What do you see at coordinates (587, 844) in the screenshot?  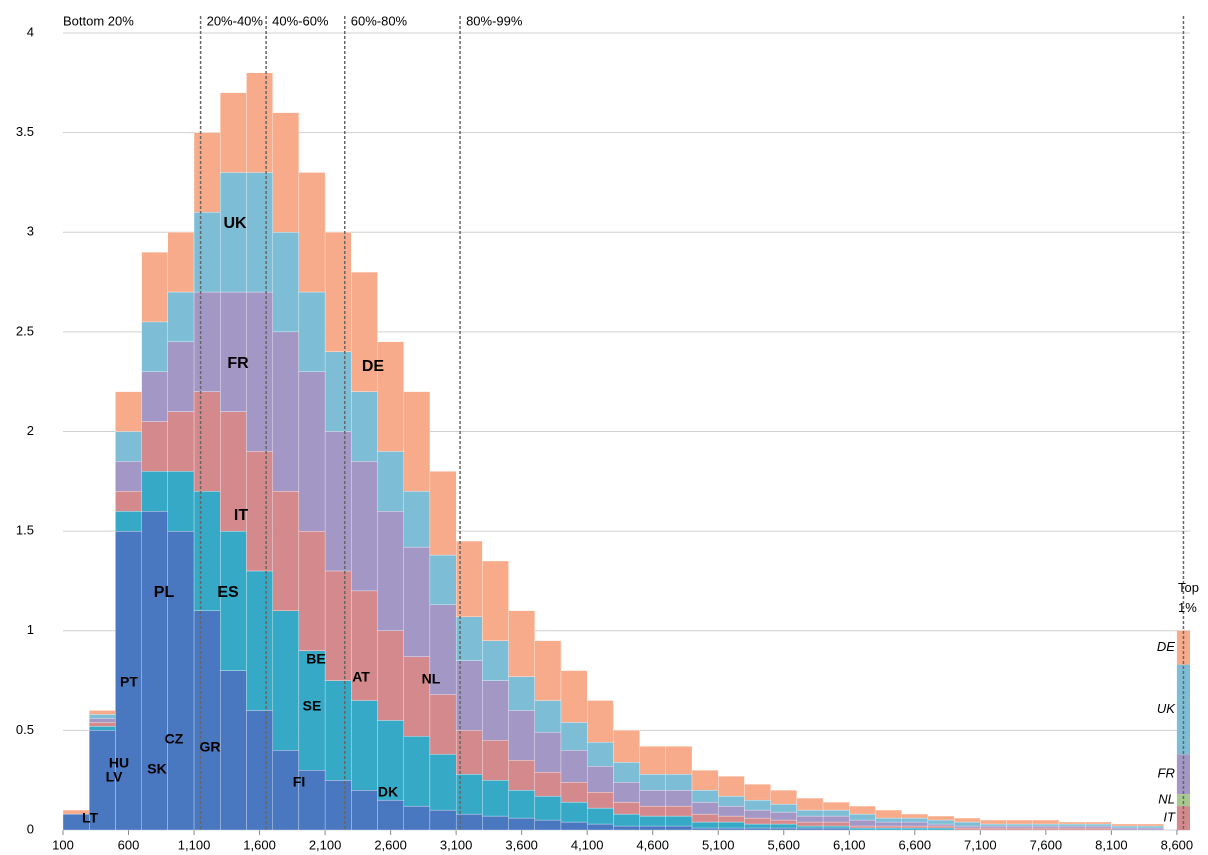 I see `x-tick-label: 4,100` at bounding box center [587, 844].